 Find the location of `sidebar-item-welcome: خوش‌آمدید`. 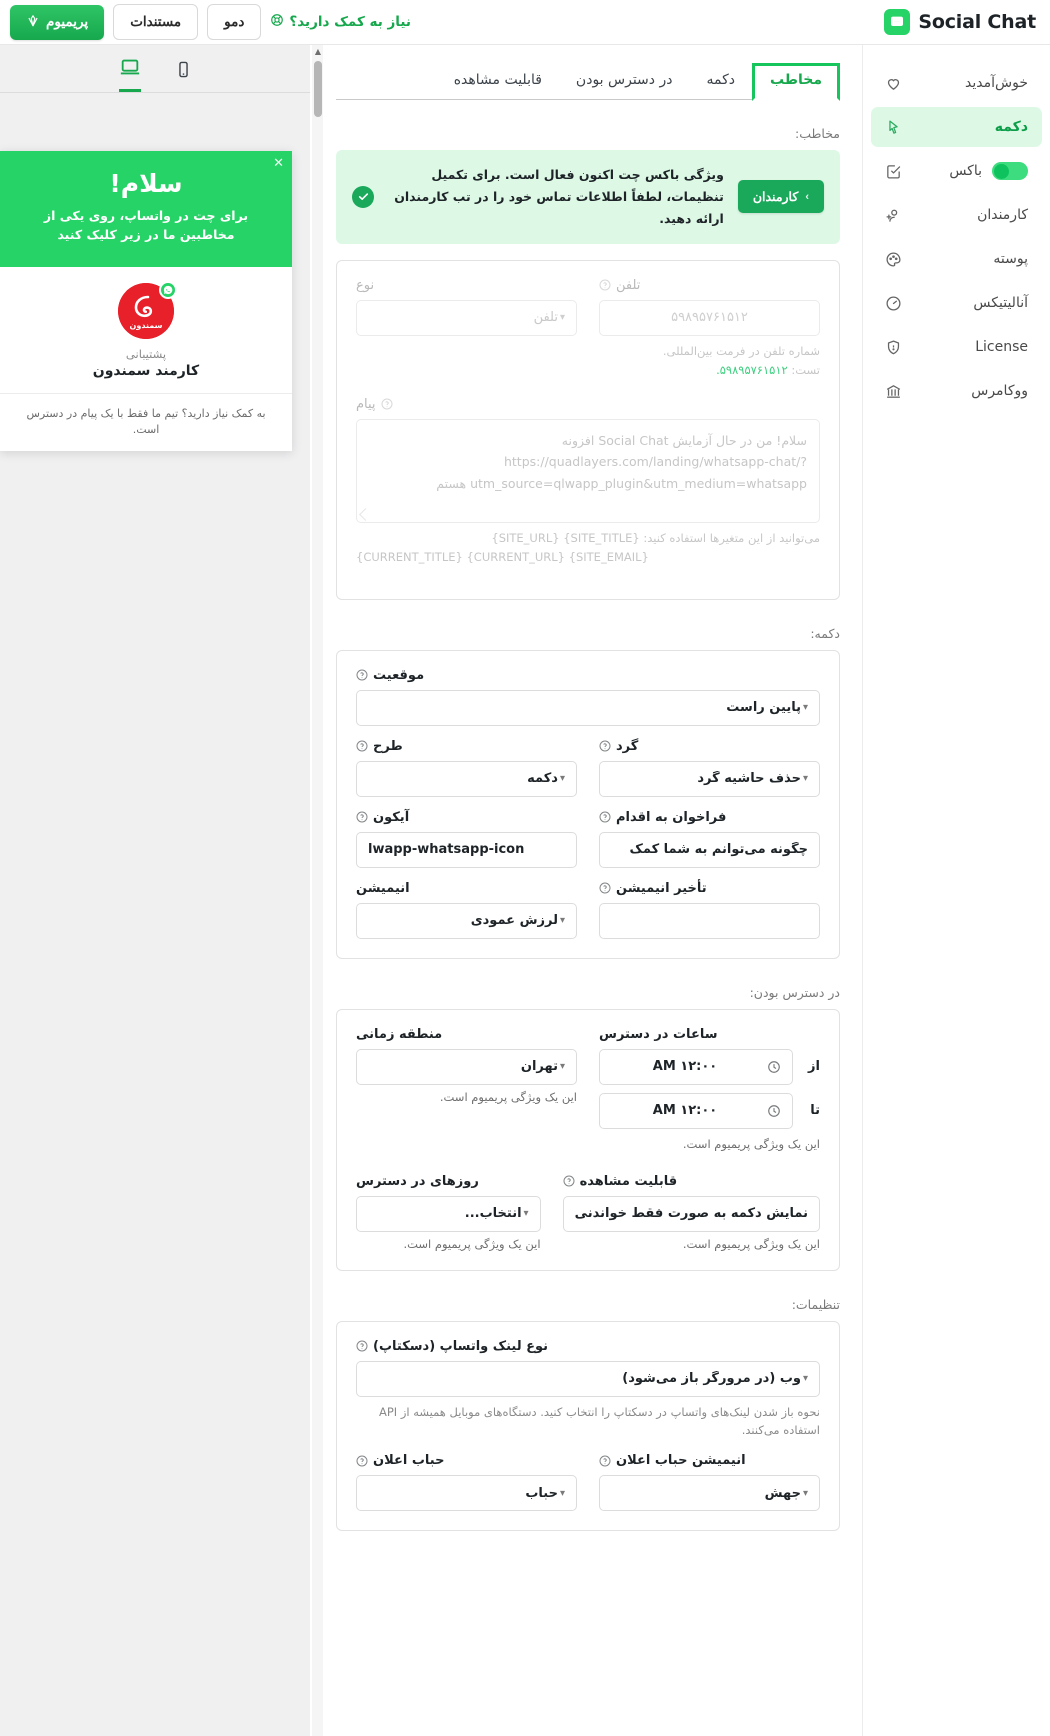

sidebar-item-welcome: خوش‌آمدید is located at coordinates (956, 83).